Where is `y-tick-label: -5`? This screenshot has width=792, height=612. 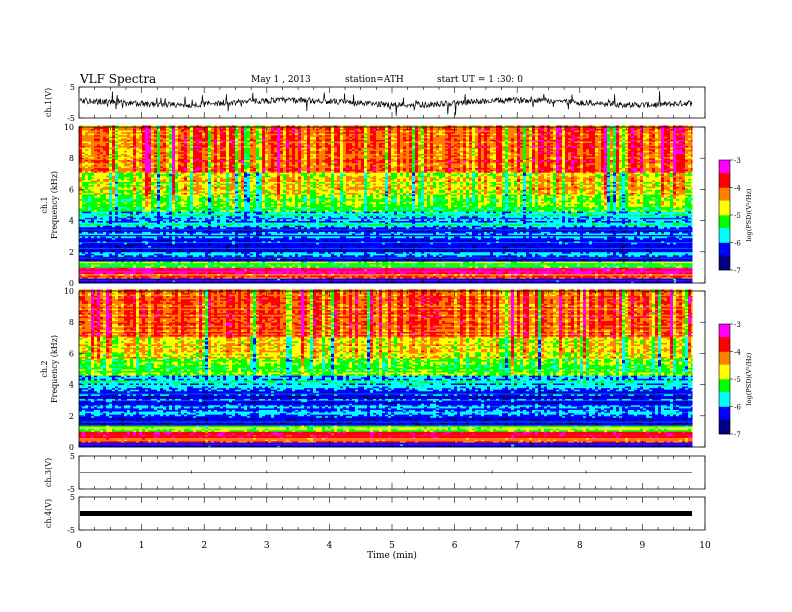 y-tick-label: -5 is located at coordinates (71, 118).